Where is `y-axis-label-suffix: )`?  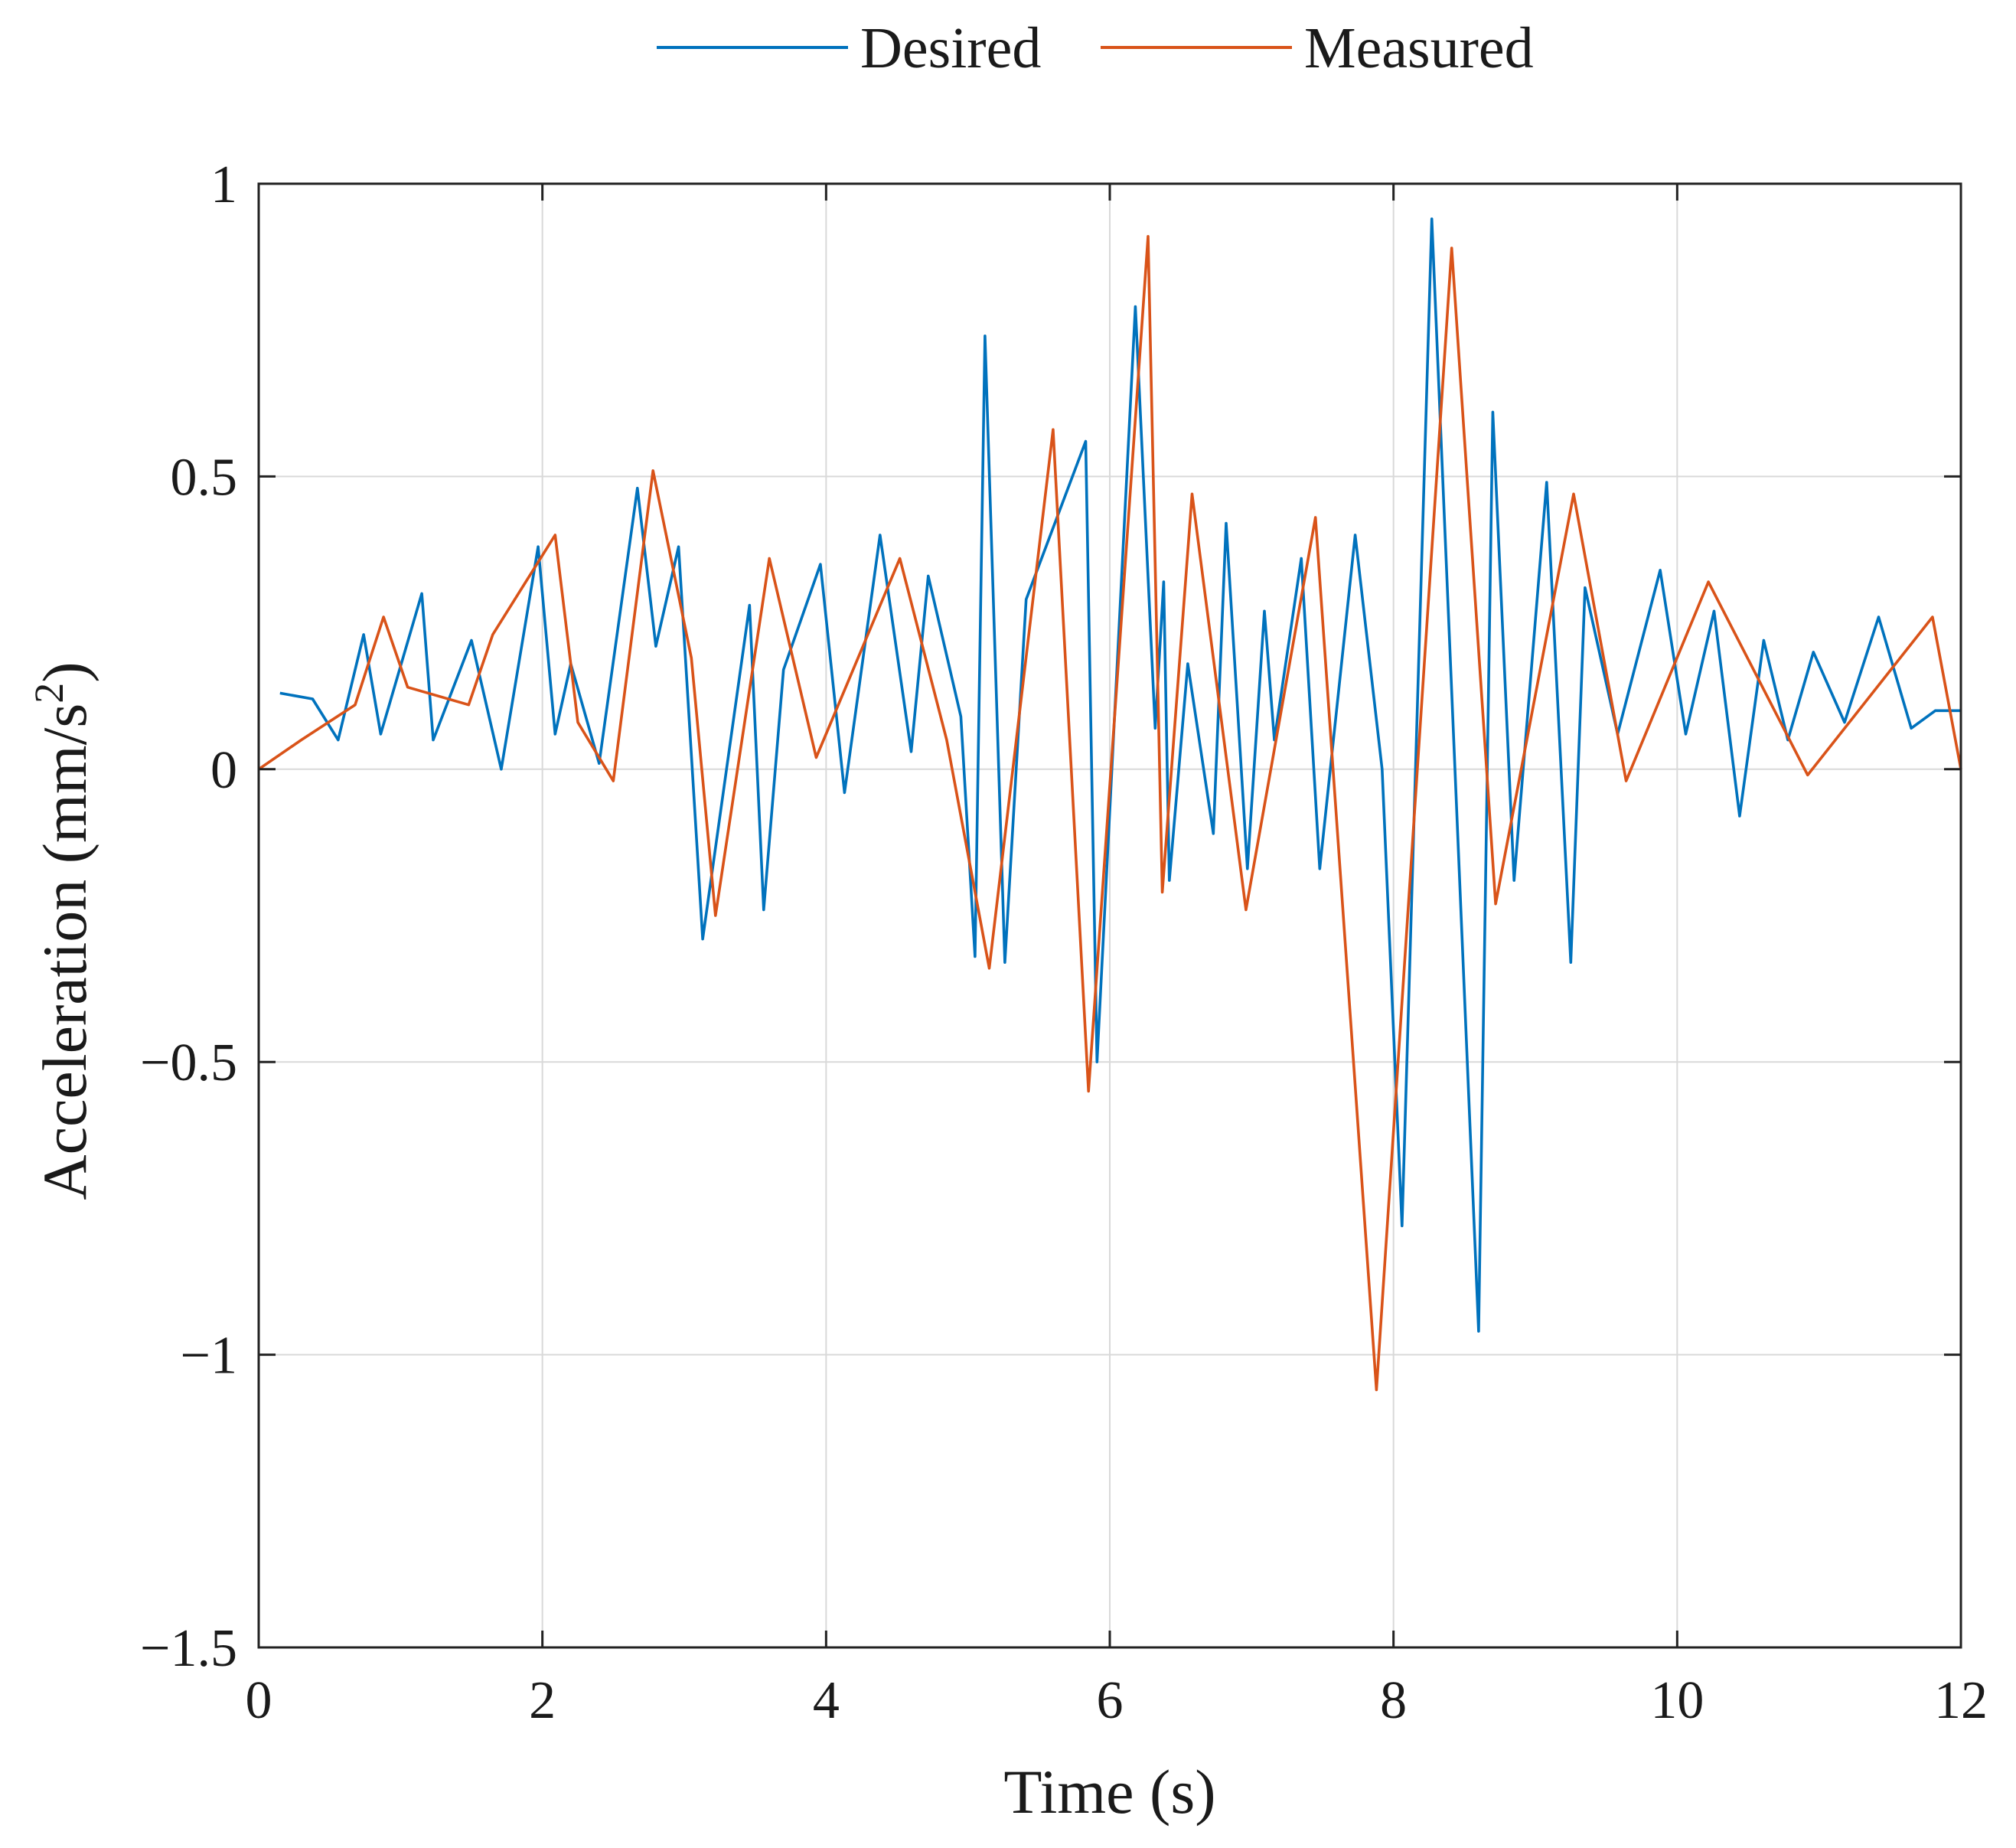
y-axis-label-suffix: ) is located at coordinates (64, 671).